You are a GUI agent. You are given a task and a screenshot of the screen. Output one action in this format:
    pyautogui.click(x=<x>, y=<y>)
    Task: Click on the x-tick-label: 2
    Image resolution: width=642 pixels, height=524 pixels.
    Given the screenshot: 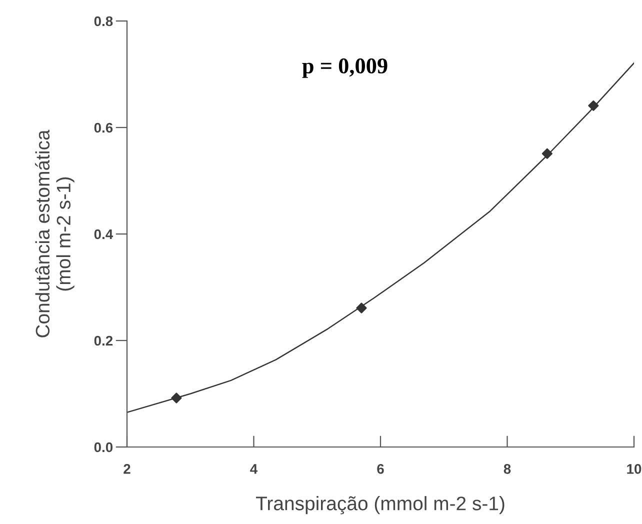 What is the action you would take?
    pyautogui.click(x=127, y=469)
    